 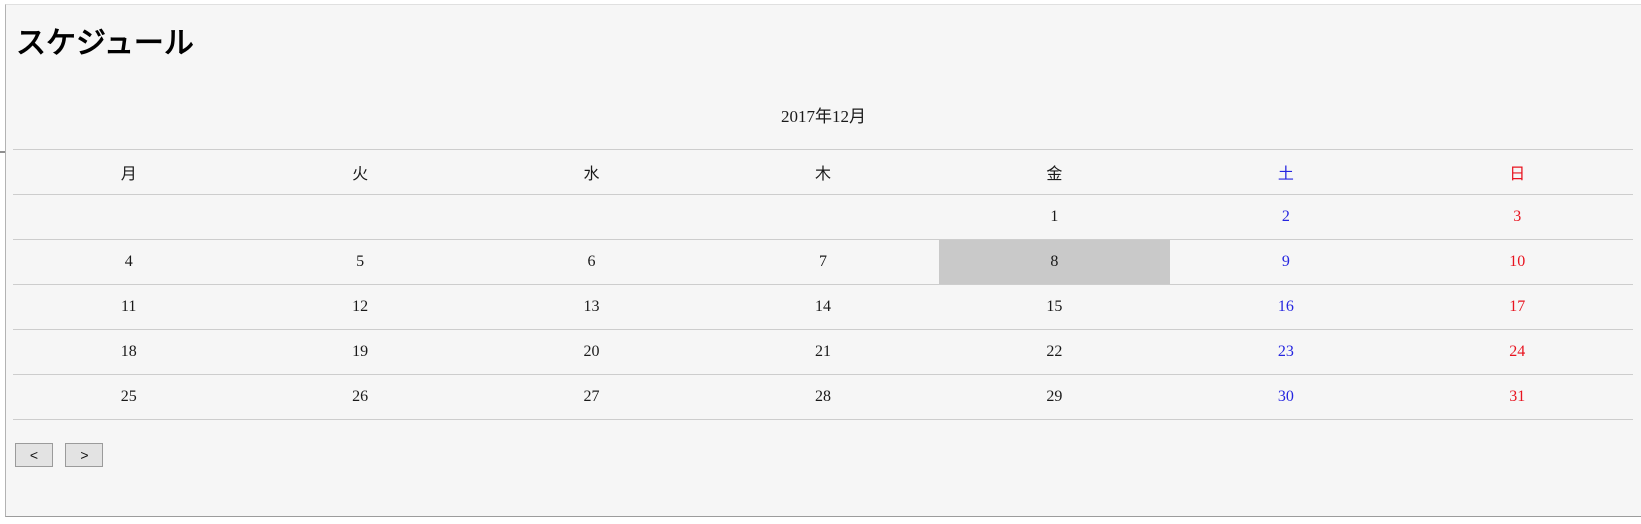 What do you see at coordinates (360, 397) in the screenshot?
I see `calendar-day-26: 26` at bounding box center [360, 397].